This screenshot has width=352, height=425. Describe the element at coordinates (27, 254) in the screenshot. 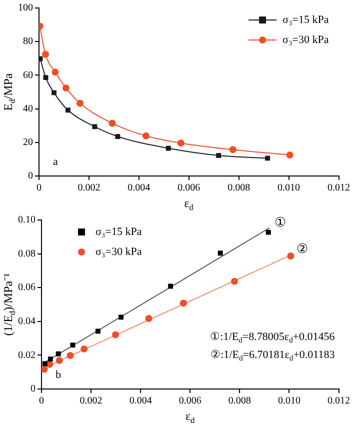

I see `y-tick-label: 0.08` at that location.